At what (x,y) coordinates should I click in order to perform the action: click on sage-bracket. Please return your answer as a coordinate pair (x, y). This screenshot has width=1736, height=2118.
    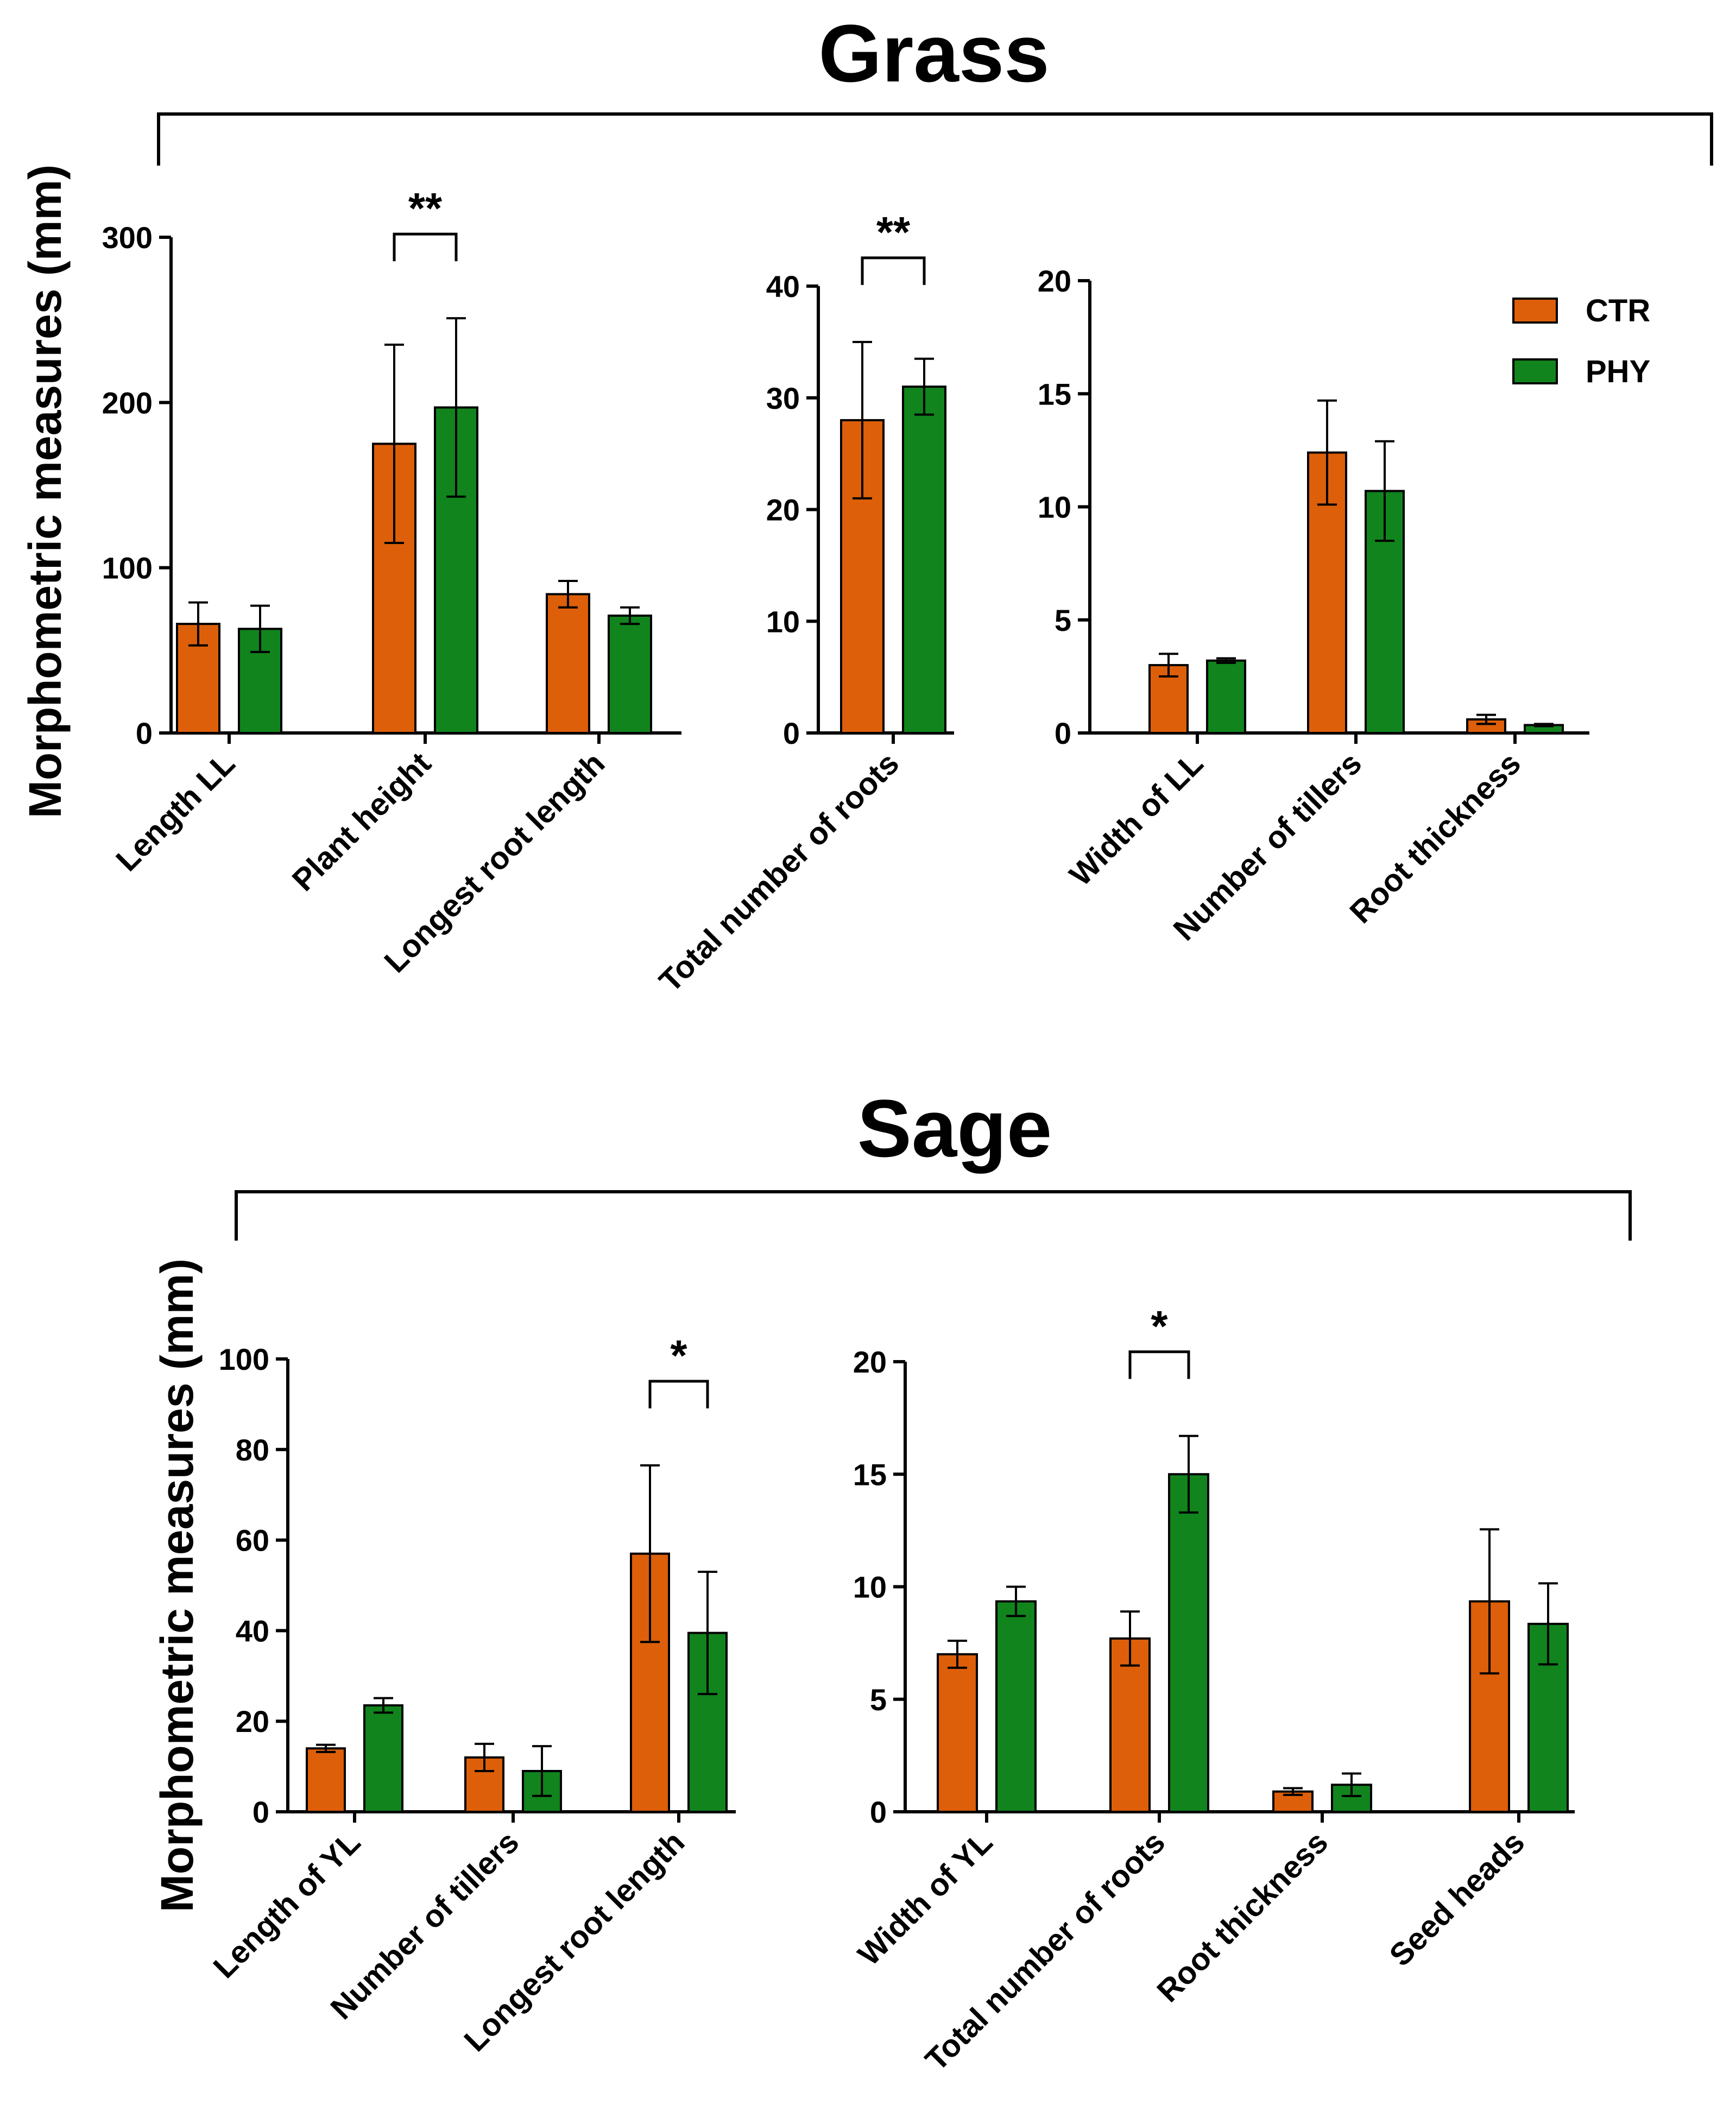
    Looking at the image, I should click on (933, 1216).